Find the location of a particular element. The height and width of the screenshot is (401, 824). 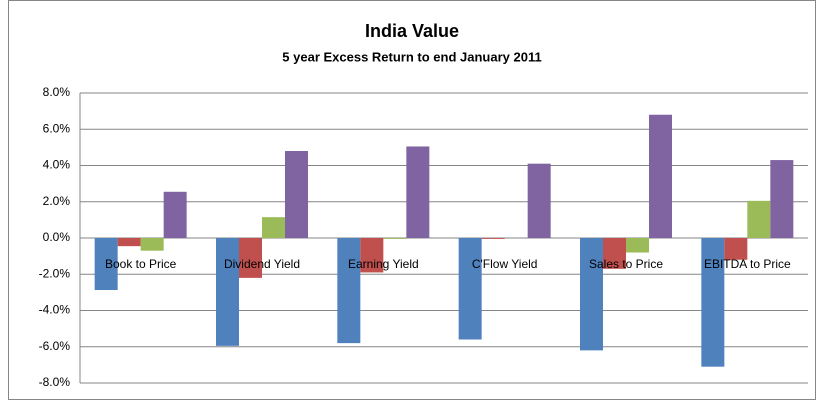

y-tick-label: 2.0% is located at coordinates (57, 201).